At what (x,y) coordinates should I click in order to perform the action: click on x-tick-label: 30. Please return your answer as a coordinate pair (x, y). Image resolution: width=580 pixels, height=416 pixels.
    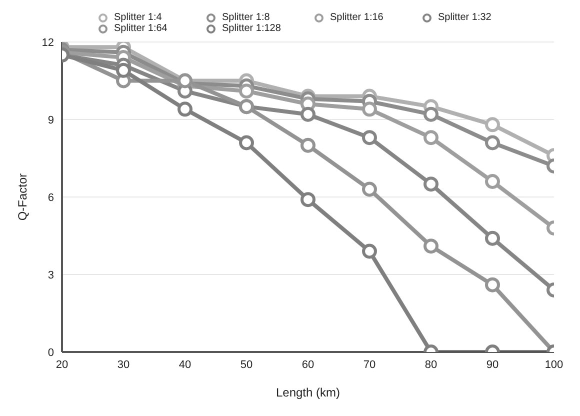
    Looking at the image, I should click on (123, 364).